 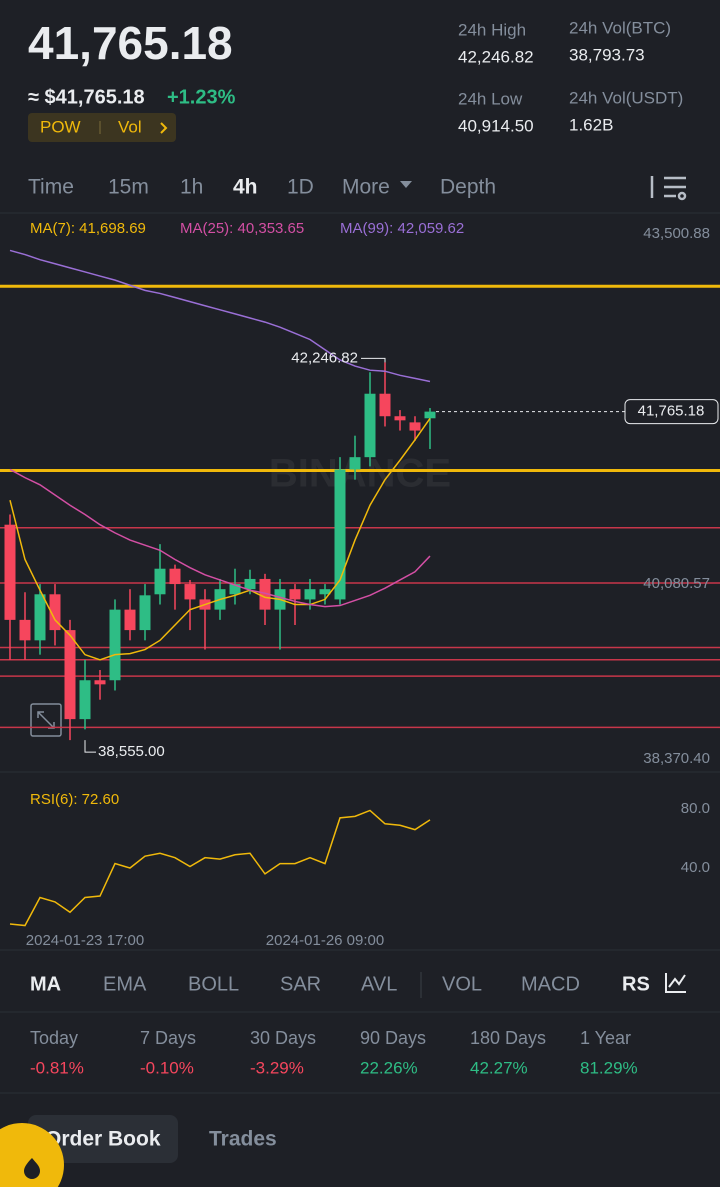 What do you see at coordinates (638, 984) in the screenshot?
I see `indicator-tab: RSI` at bounding box center [638, 984].